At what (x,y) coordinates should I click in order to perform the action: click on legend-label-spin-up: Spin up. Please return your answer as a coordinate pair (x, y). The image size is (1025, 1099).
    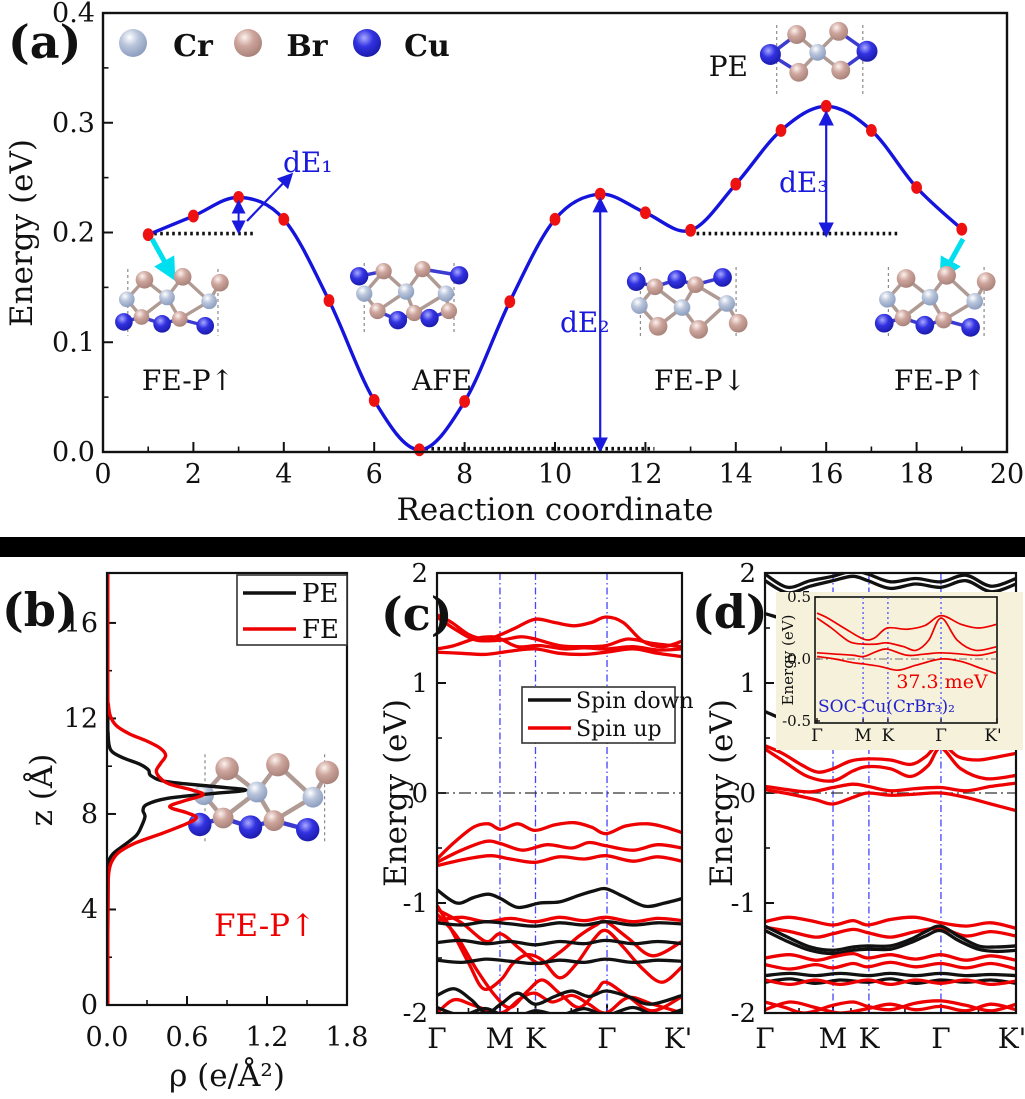
    Looking at the image, I should click on (619, 729).